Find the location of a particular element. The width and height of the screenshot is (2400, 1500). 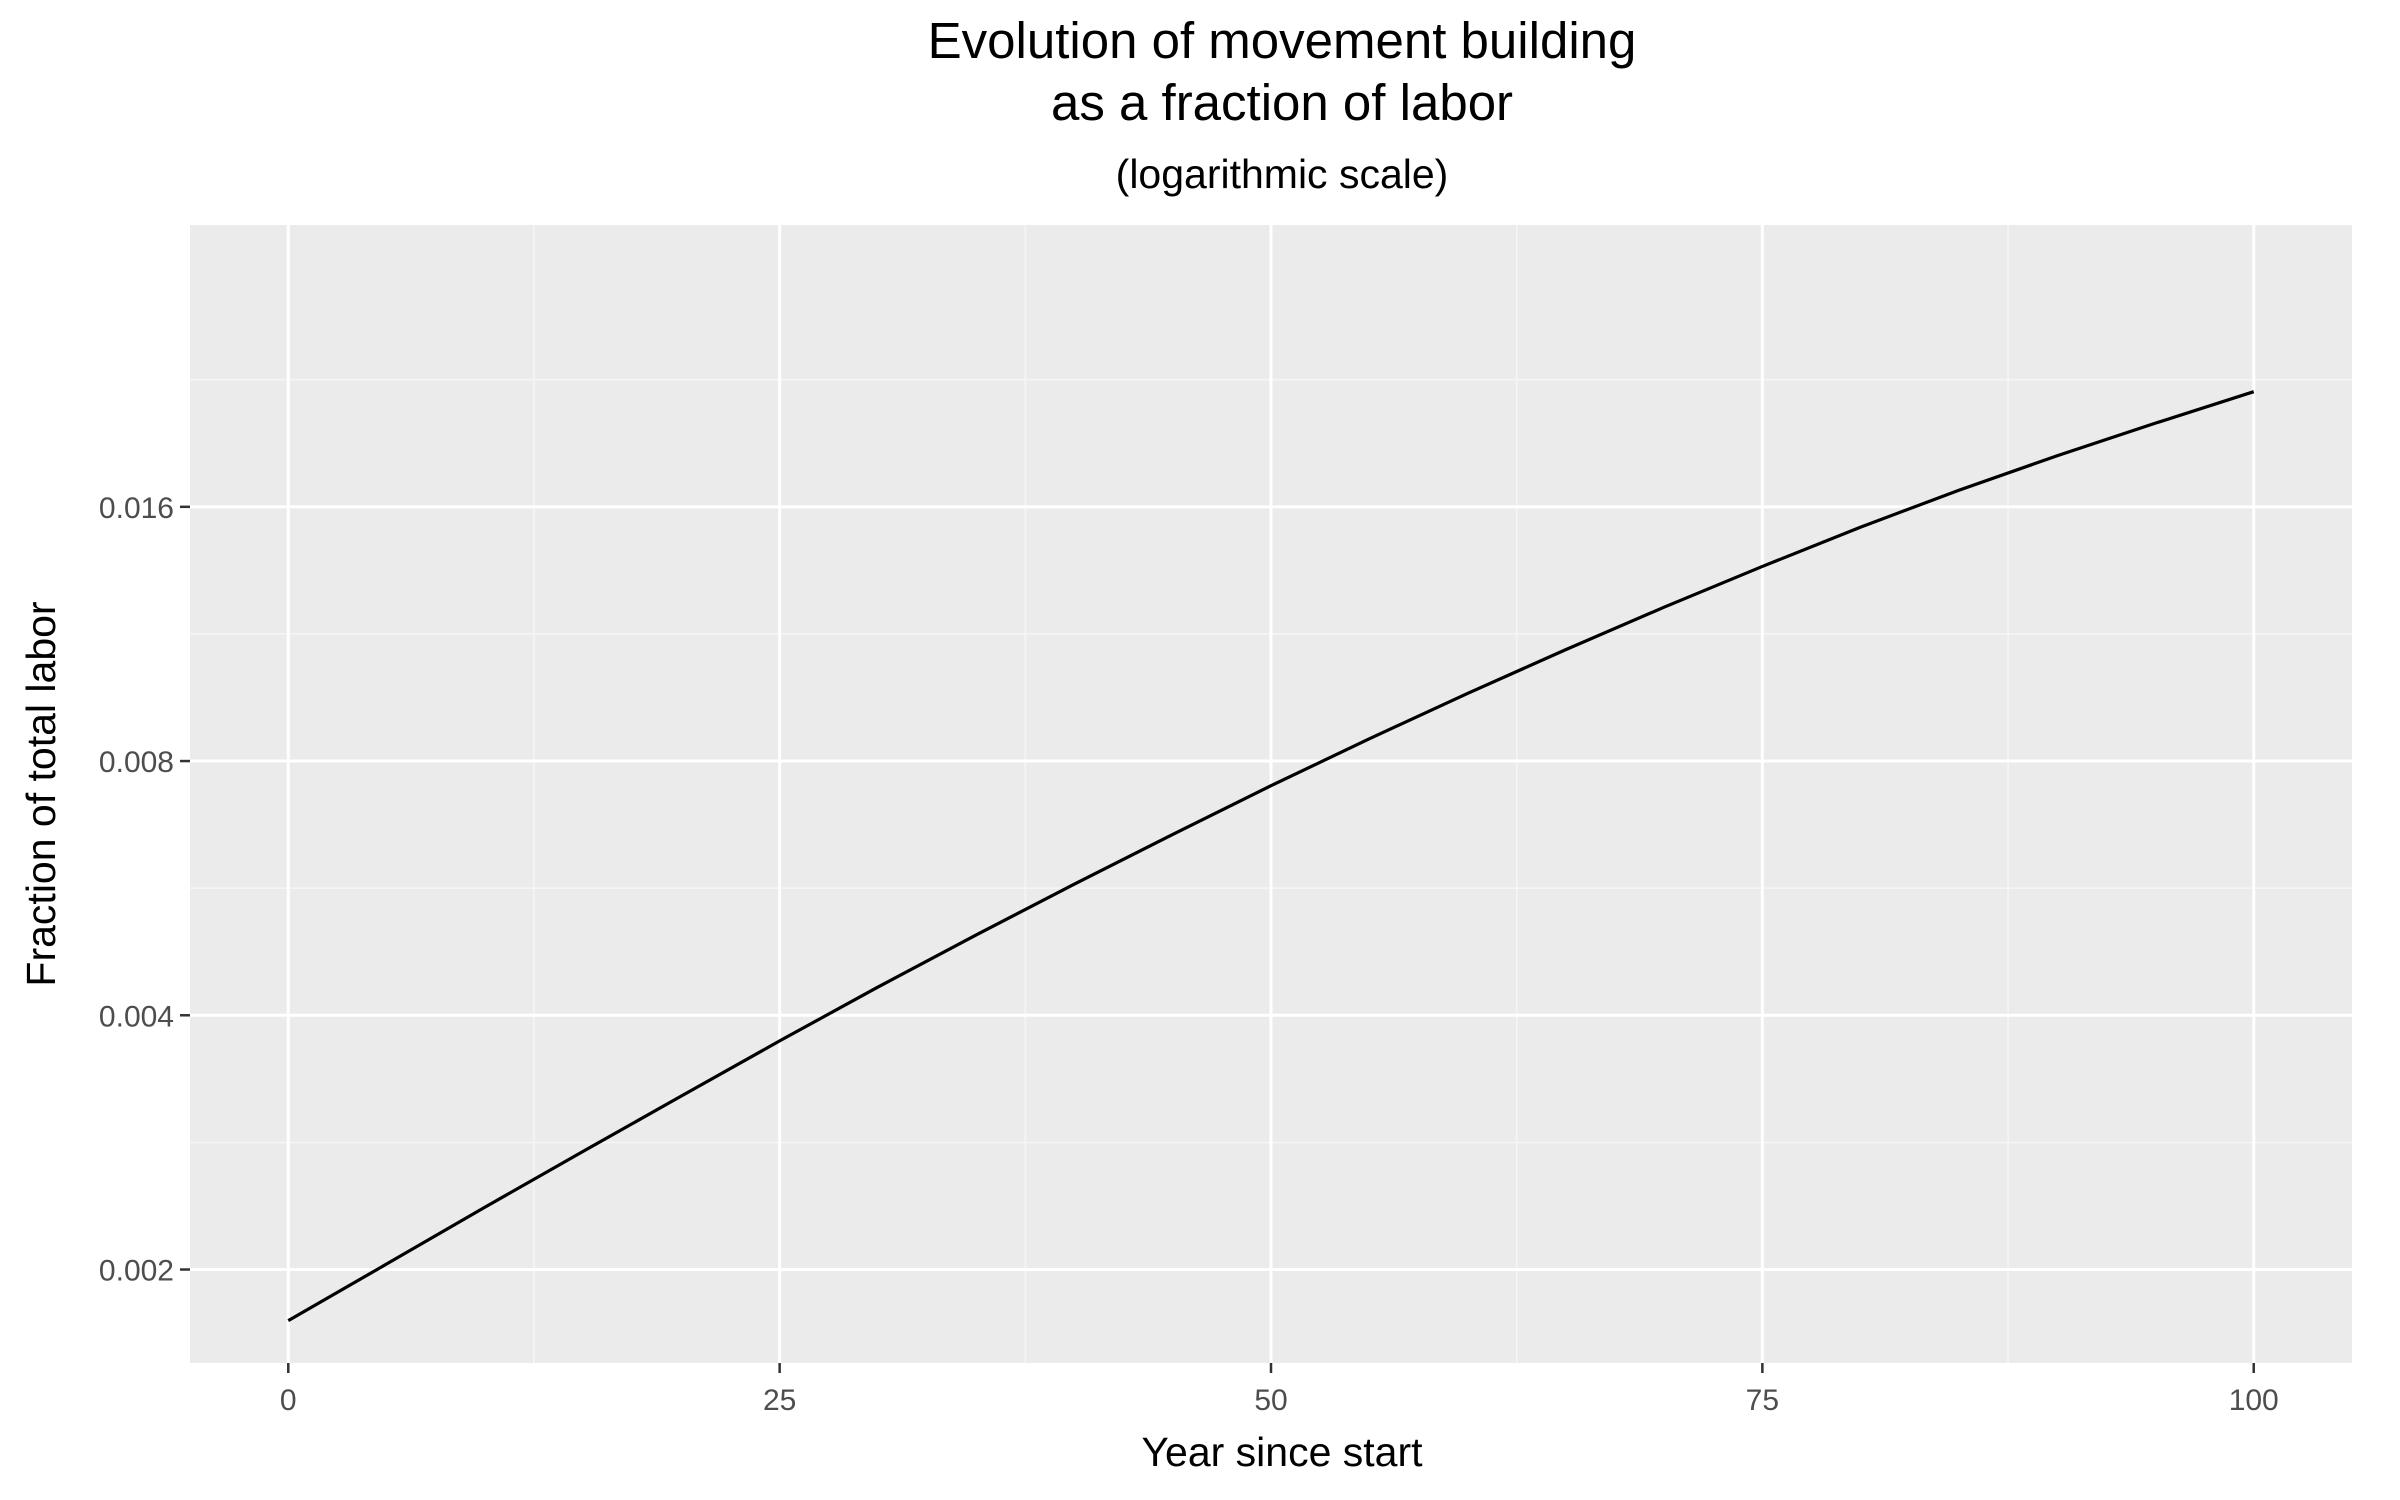

y-tick-label: 0.008 is located at coordinates (136, 762).